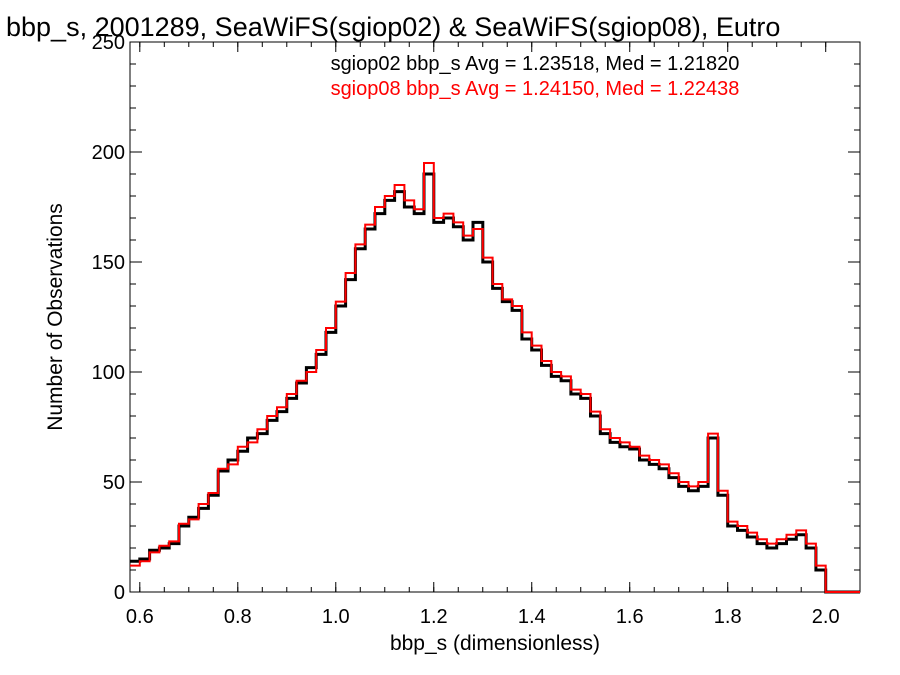 The height and width of the screenshot is (675, 900). Describe the element at coordinates (119, 593) in the screenshot. I see `y-tick-label: 0` at that location.